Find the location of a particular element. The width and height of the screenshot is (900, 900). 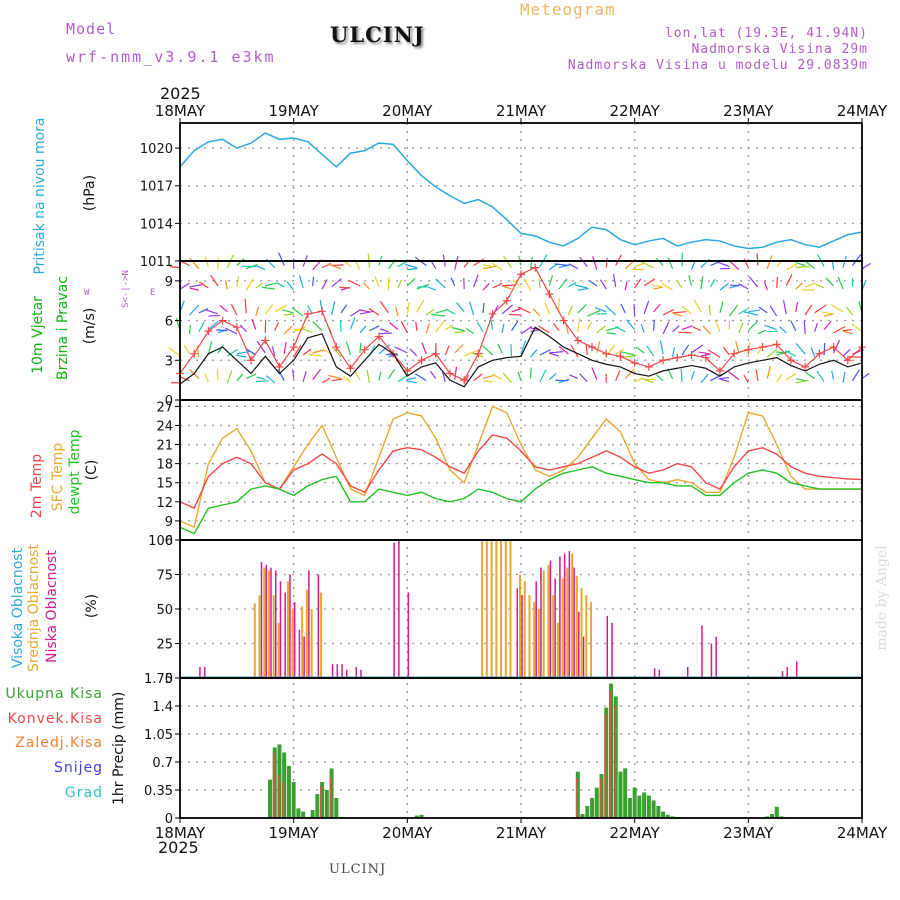

x-tick-top: 24MAY is located at coordinates (862, 111).